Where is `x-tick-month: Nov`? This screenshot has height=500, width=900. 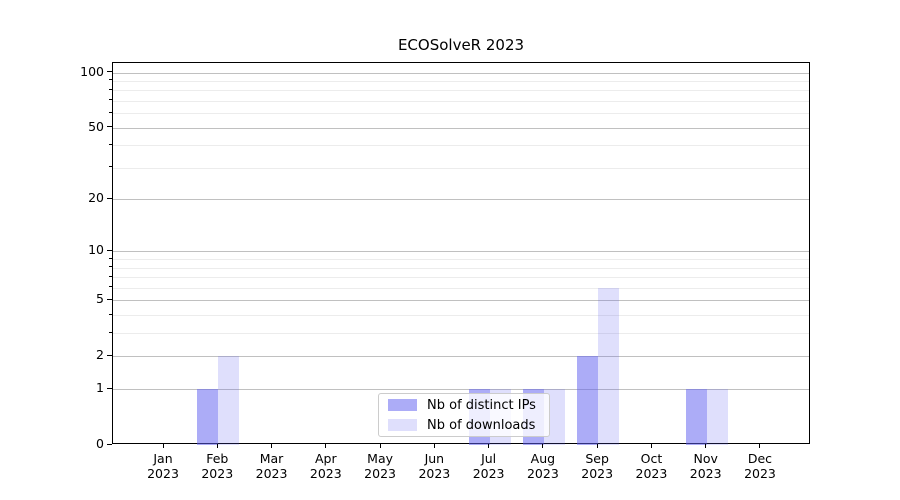
x-tick-month: Nov is located at coordinates (705, 458).